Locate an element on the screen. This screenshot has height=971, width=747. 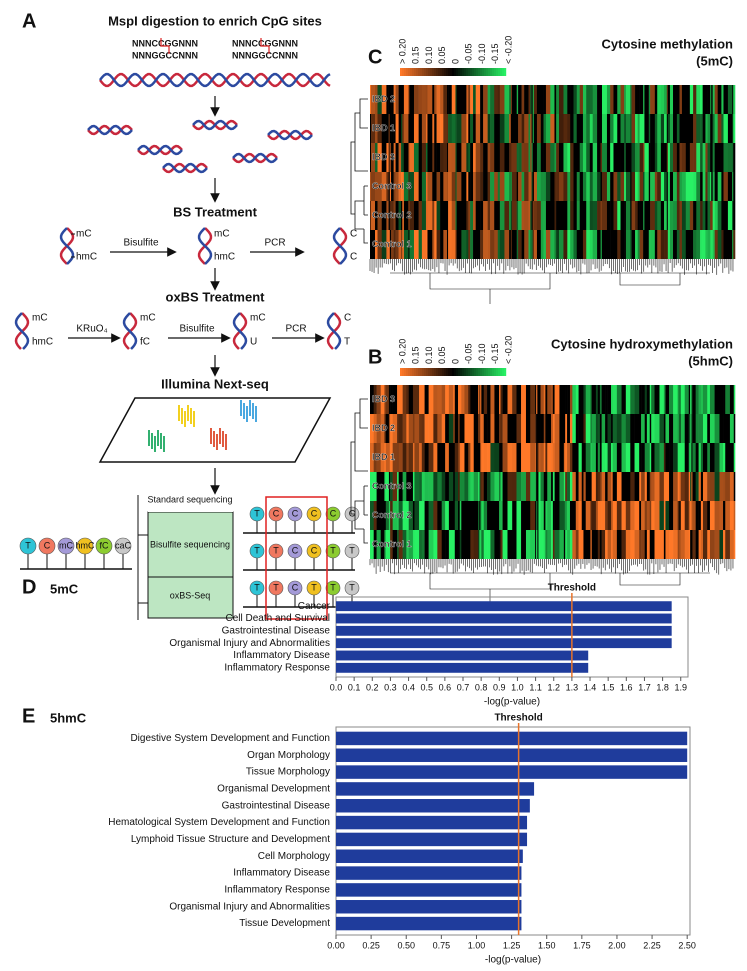
x-tick-label: 1.25 is located at coordinates (512, 945).